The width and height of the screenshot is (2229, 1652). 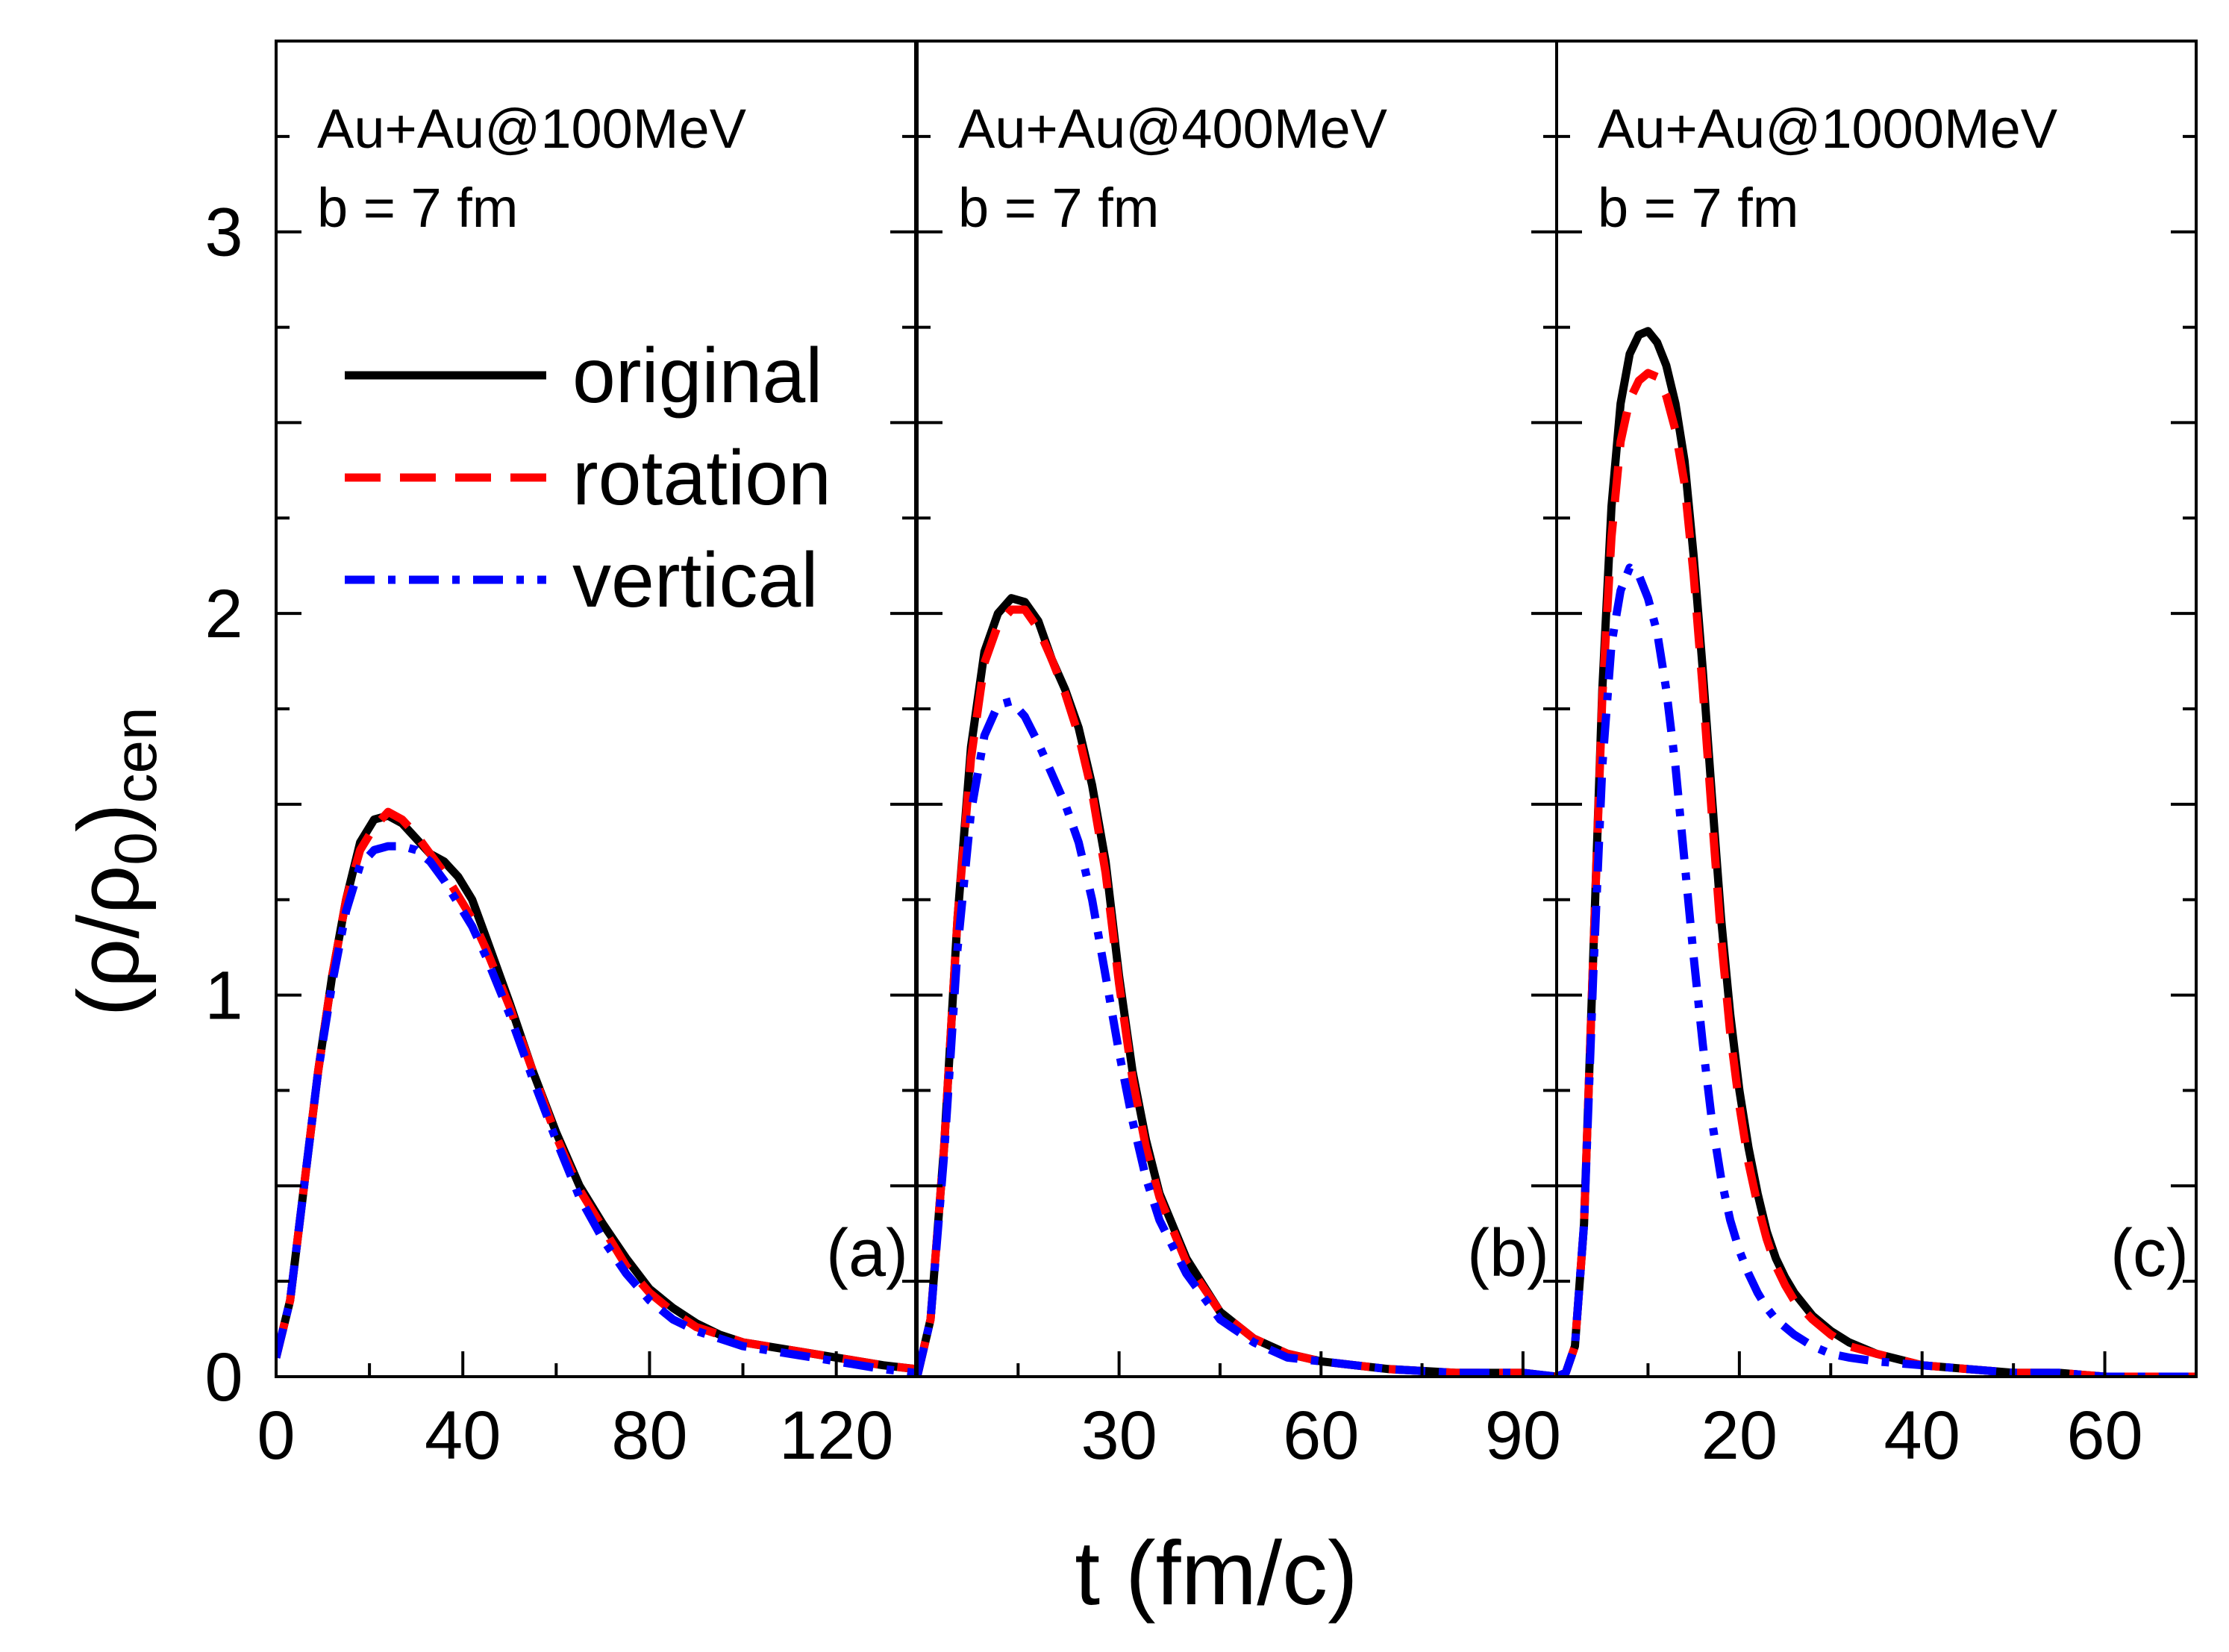 I want to click on y-tick-label: 1, so click(x=223, y=996).